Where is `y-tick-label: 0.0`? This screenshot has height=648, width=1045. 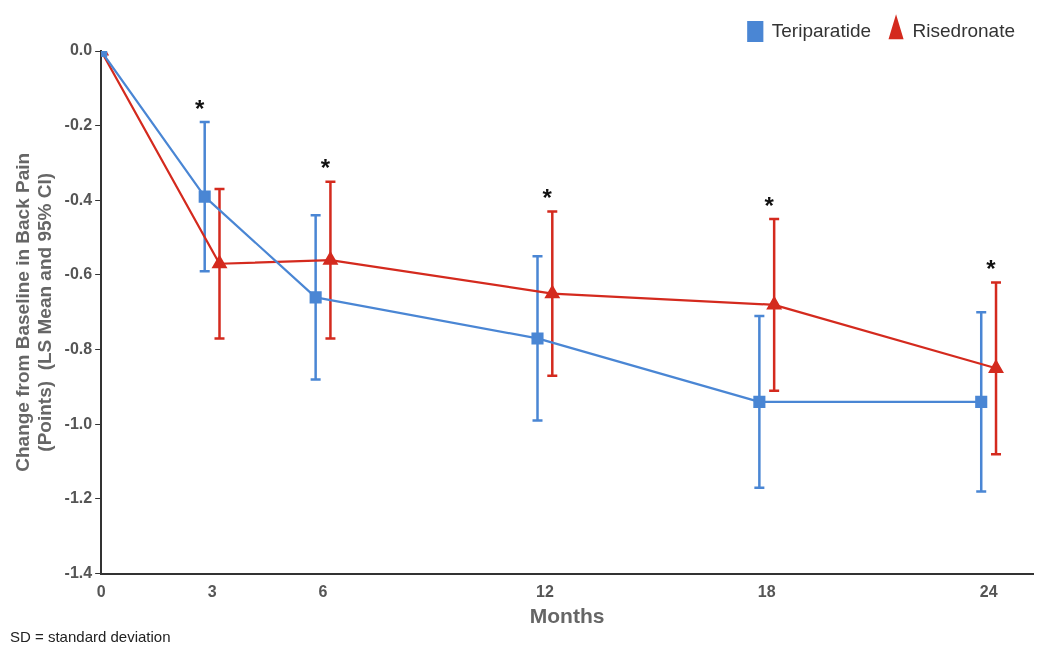
y-tick-label: 0.0 is located at coordinates (81, 50).